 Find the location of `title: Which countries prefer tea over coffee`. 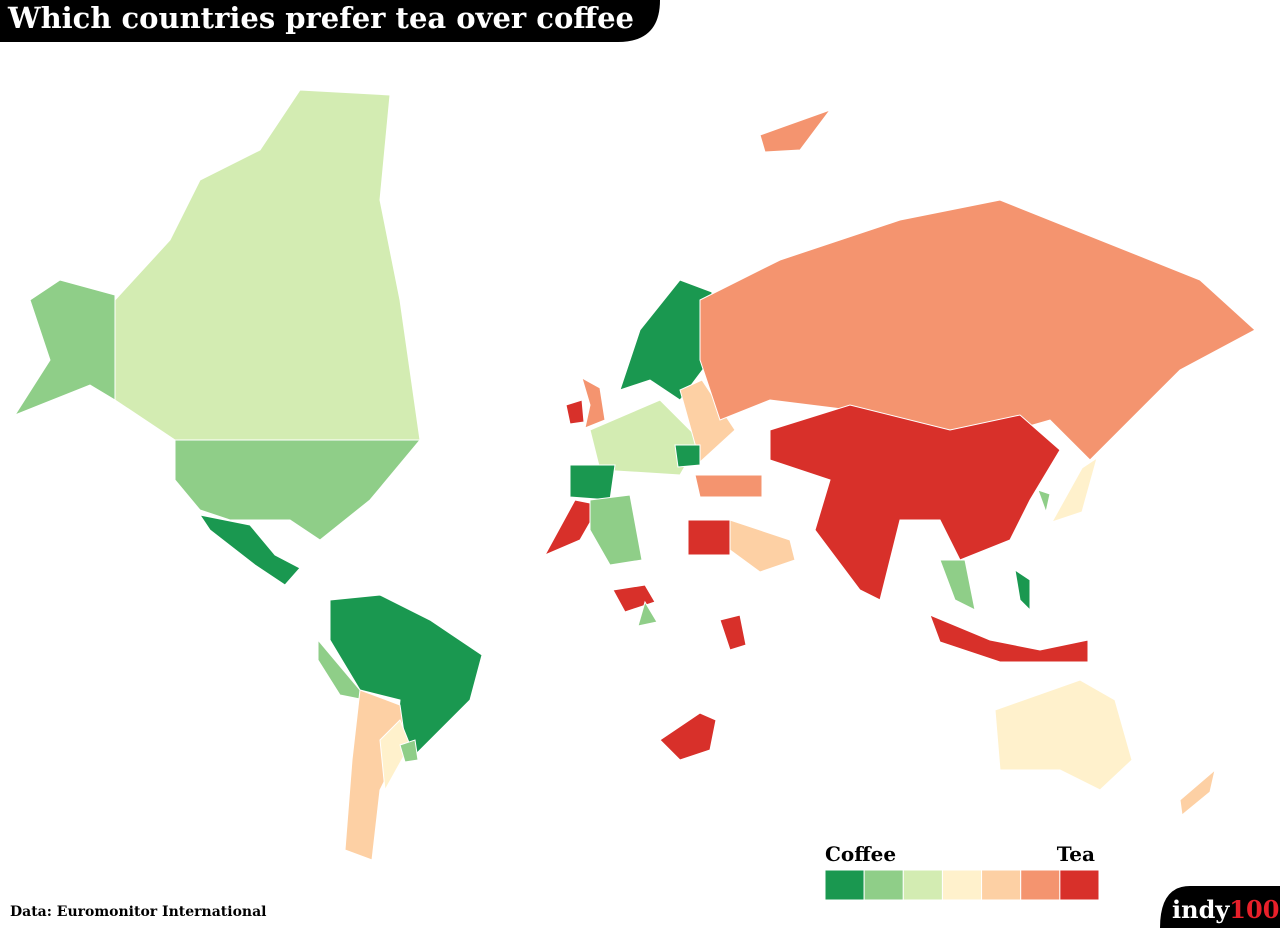

title: Which countries prefer tea over coffee is located at coordinates (320, 18).